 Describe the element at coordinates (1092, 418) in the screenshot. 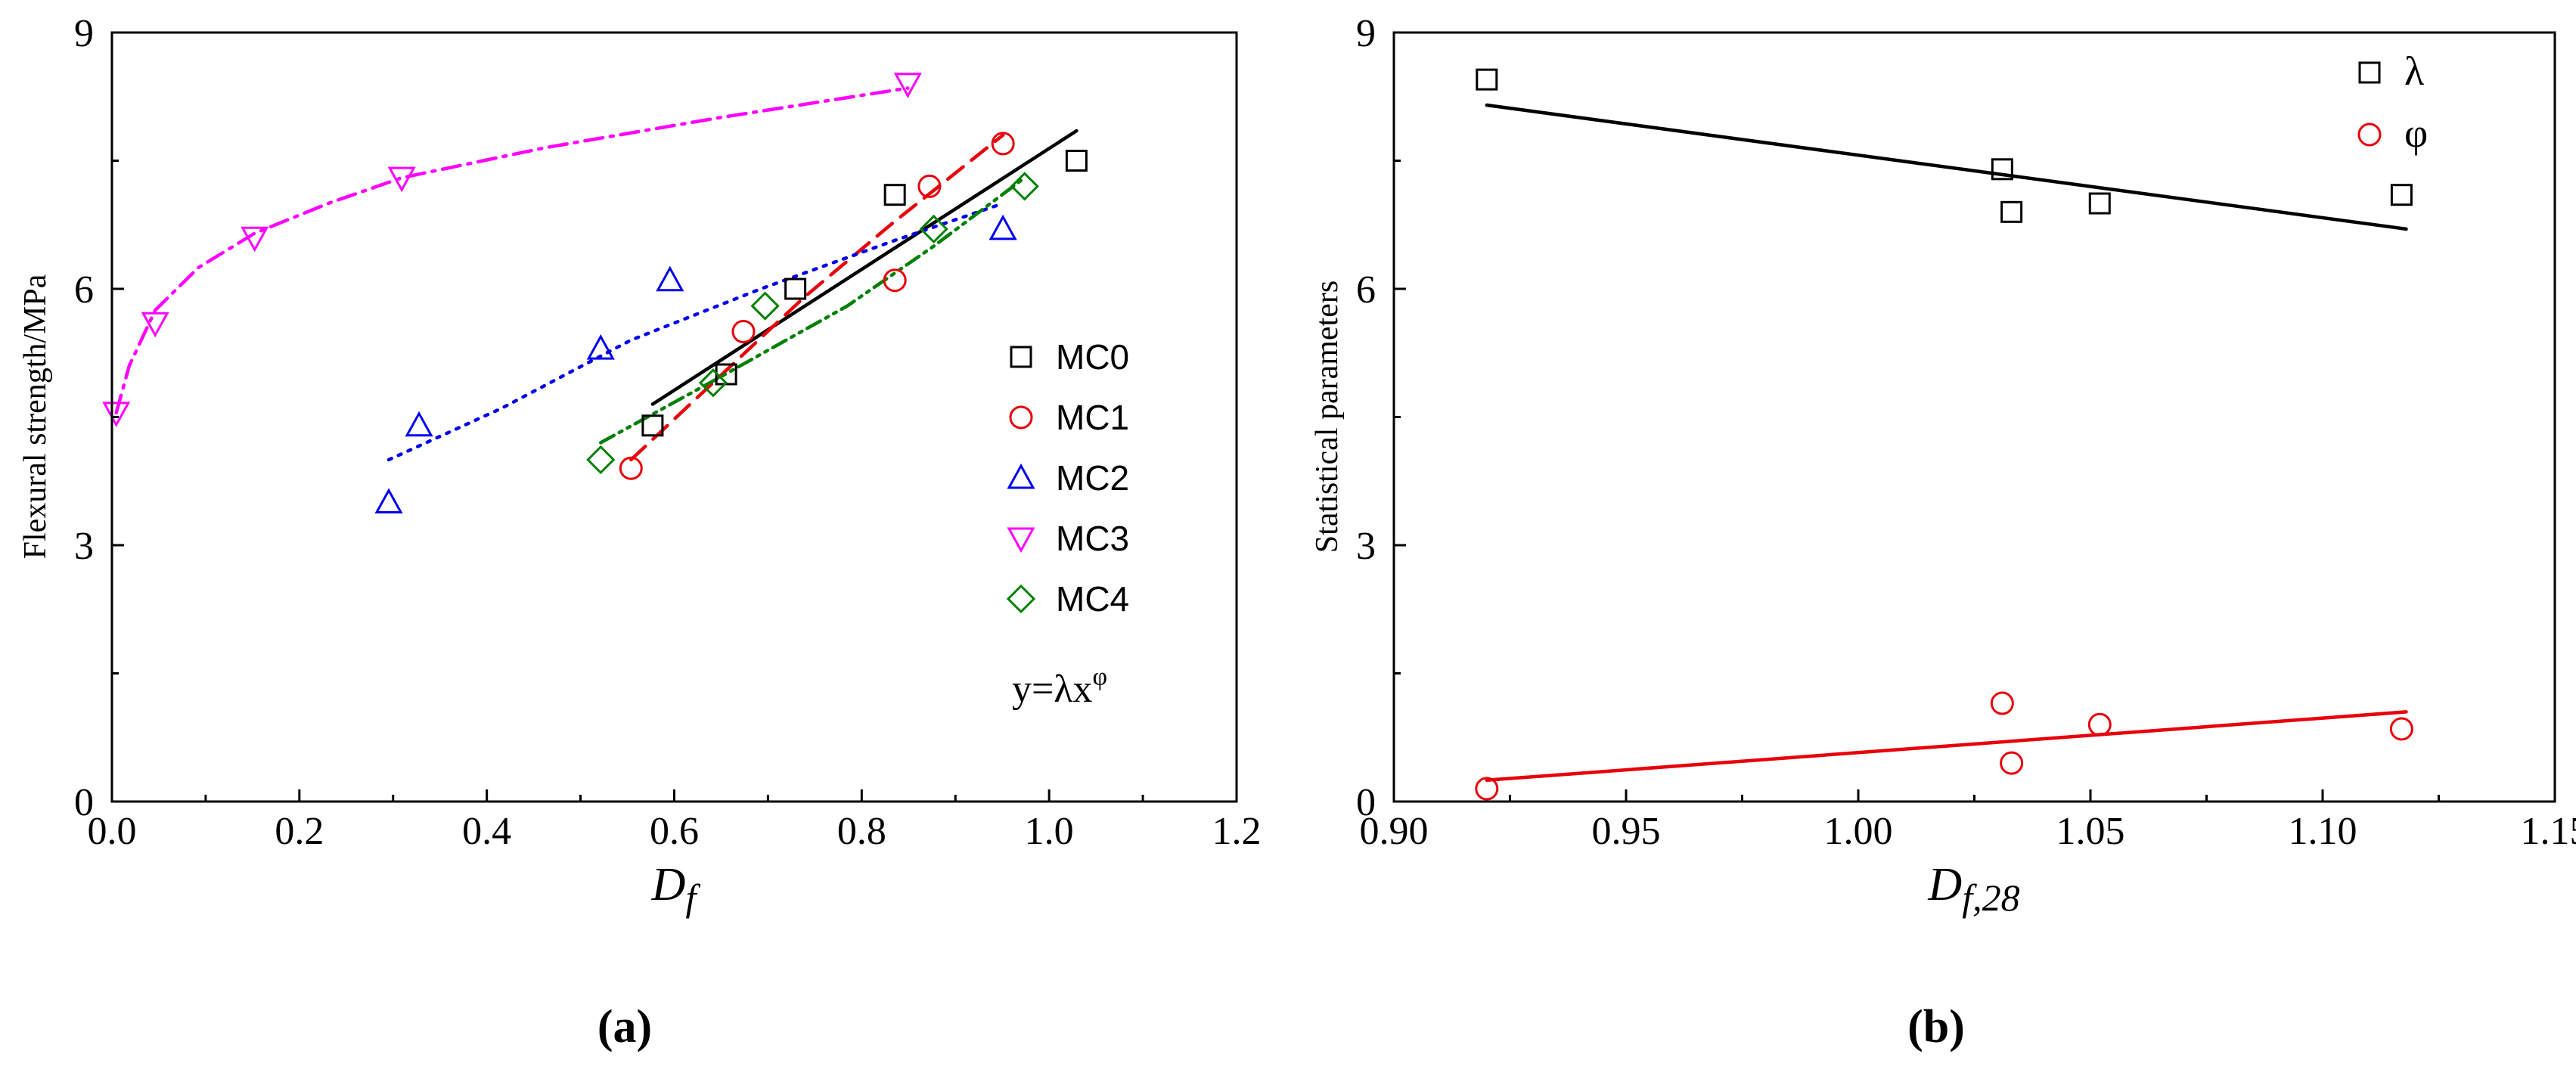

I see `legend-label-1: MC1` at that location.